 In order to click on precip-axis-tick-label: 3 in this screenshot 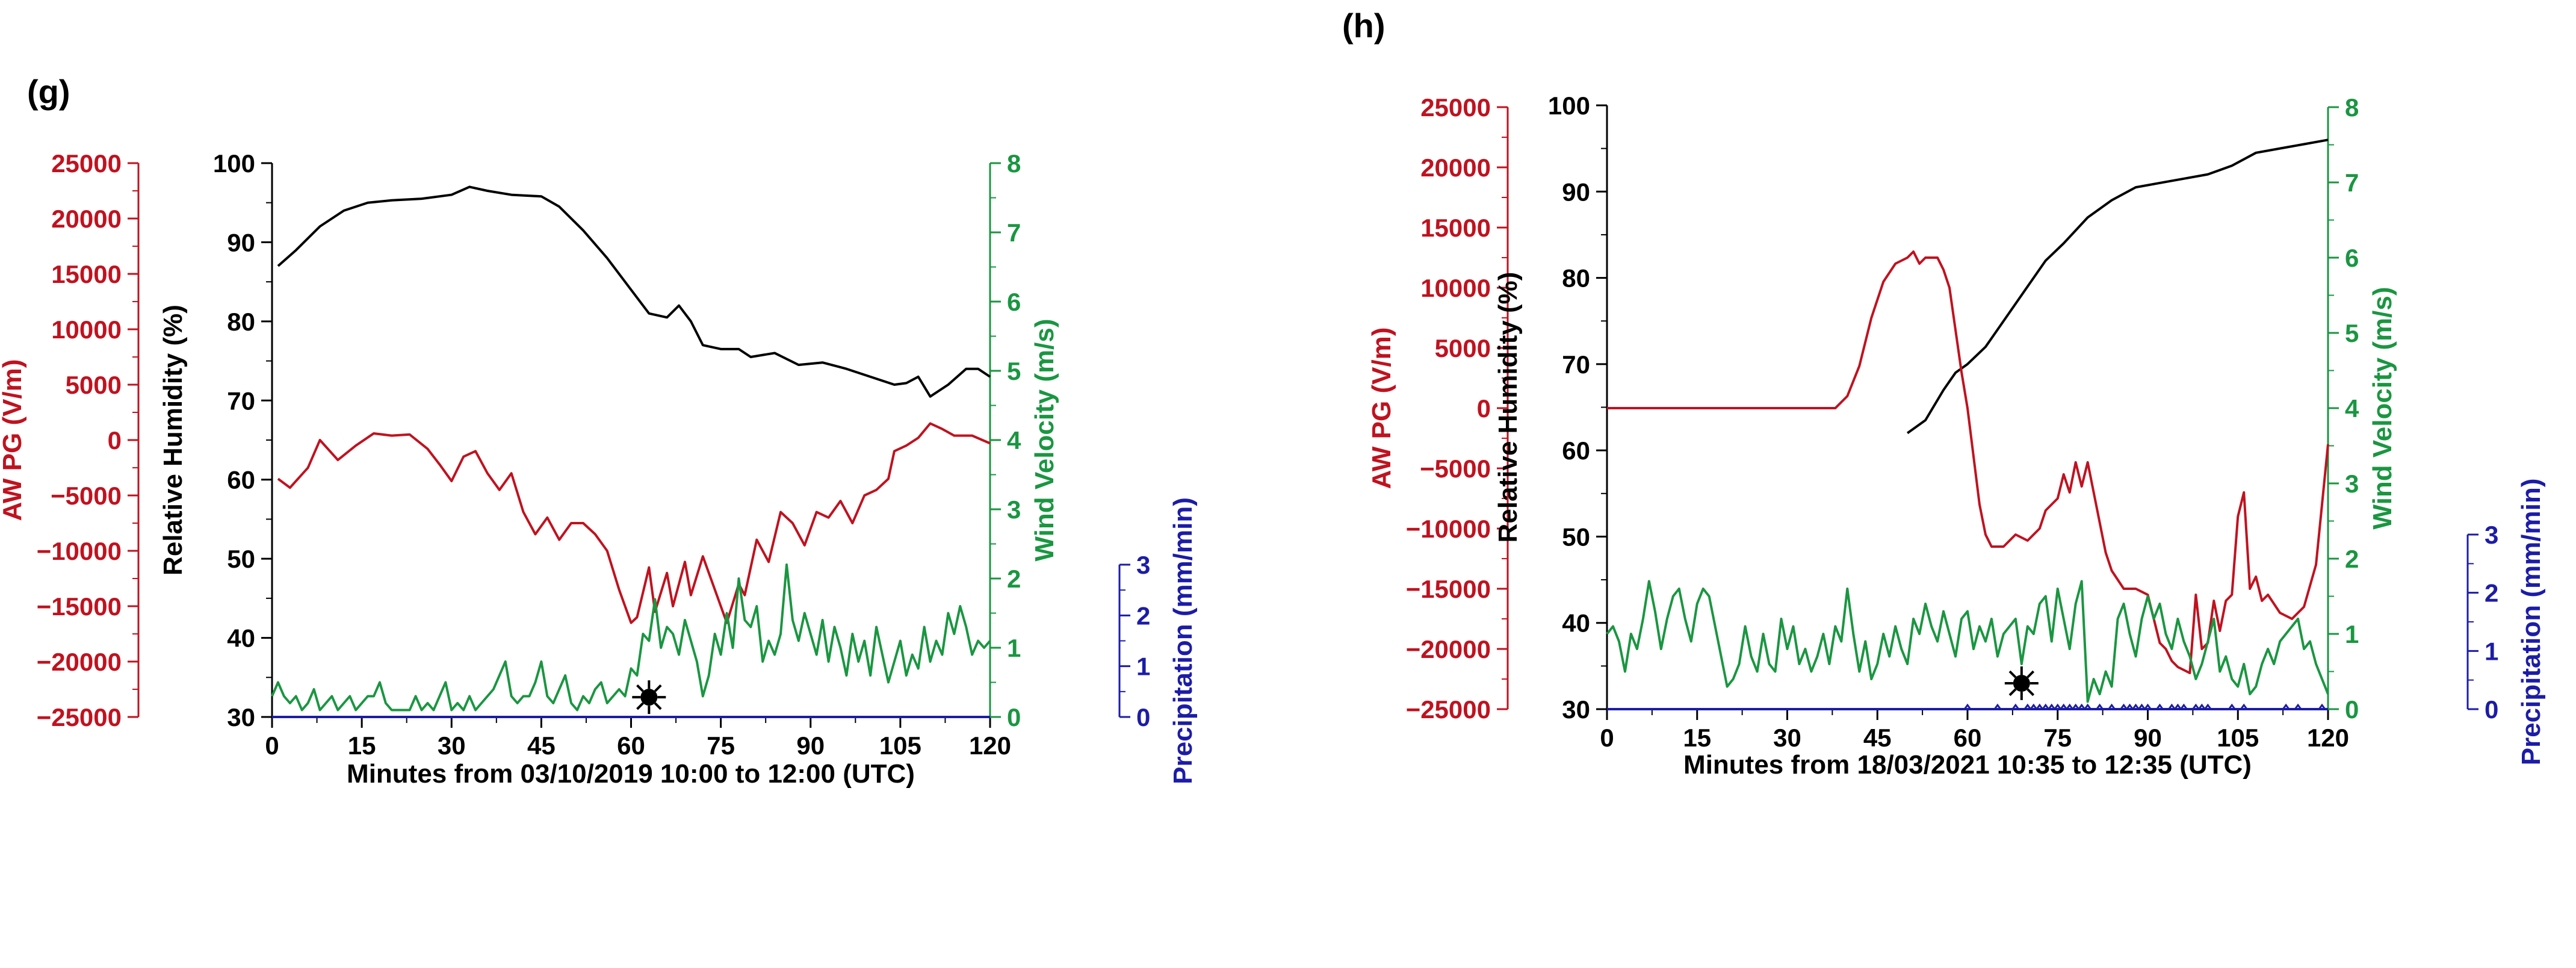, I will do `click(1143, 565)`.